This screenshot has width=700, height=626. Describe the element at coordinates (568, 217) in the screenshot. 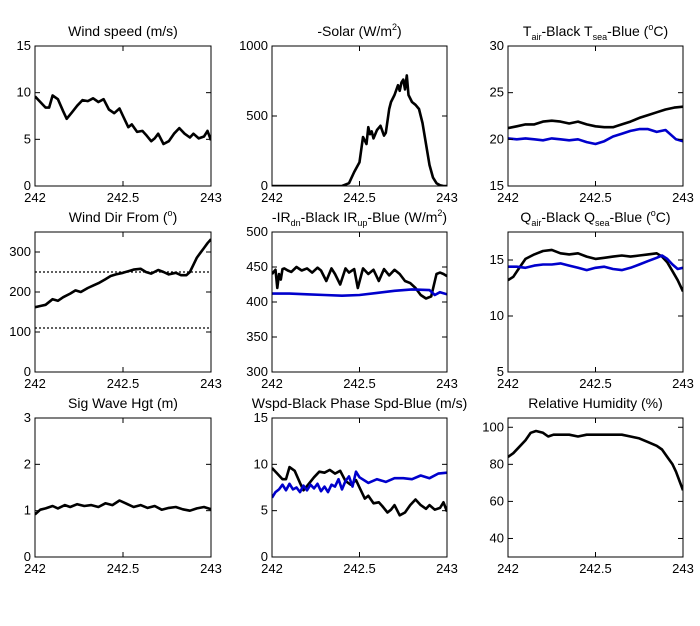

I see `title-segment: -Black Q` at that location.